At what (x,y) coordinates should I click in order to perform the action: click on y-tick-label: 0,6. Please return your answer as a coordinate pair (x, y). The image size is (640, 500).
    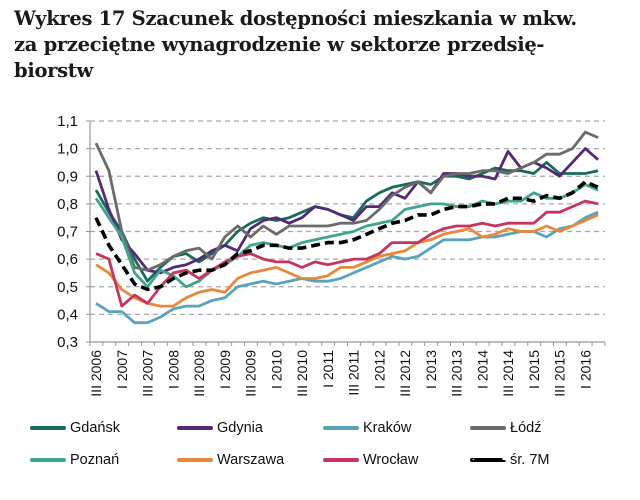
    Looking at the image, I should click on (67, 259).